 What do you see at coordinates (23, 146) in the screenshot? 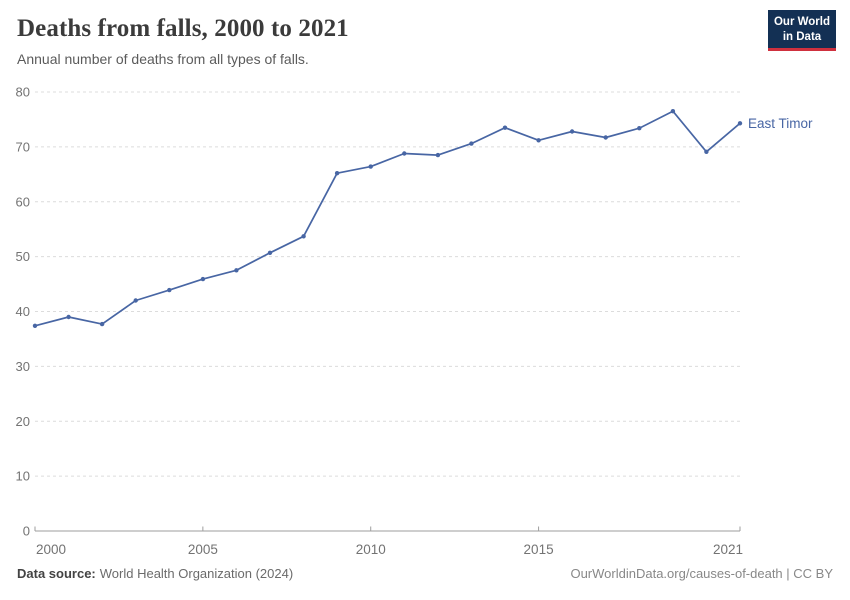
I see `y-tick-label: 70` at bounding box center [23, 146].